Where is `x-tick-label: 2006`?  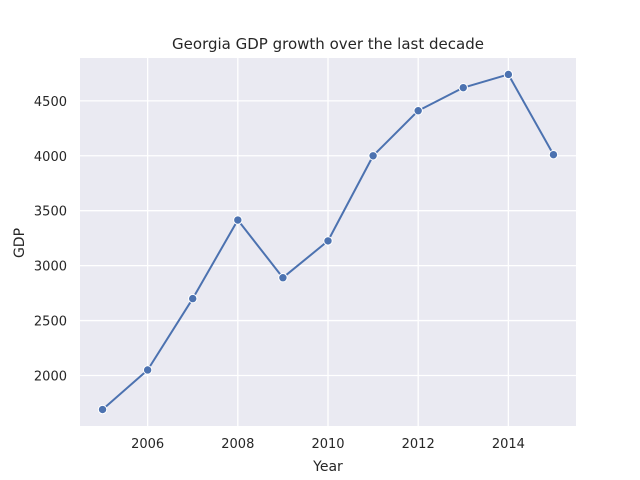 x-tick-label: 2006 is located at coordinates (147, 444).